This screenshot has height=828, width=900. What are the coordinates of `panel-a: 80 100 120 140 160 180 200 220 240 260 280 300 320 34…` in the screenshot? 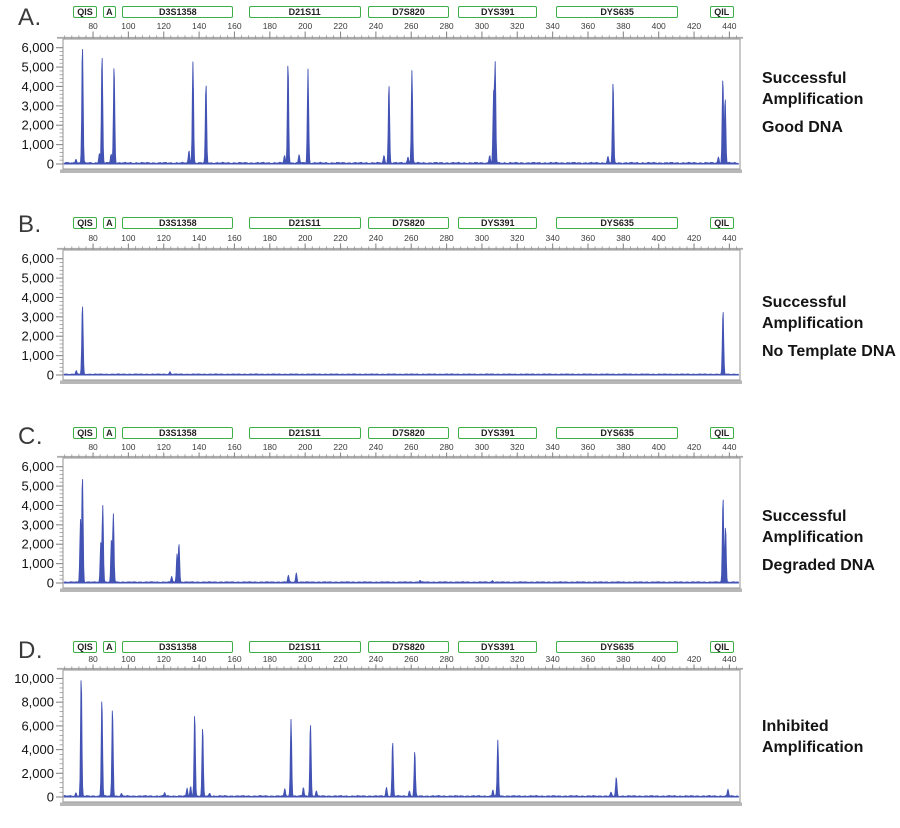 It's located at (382, 97).